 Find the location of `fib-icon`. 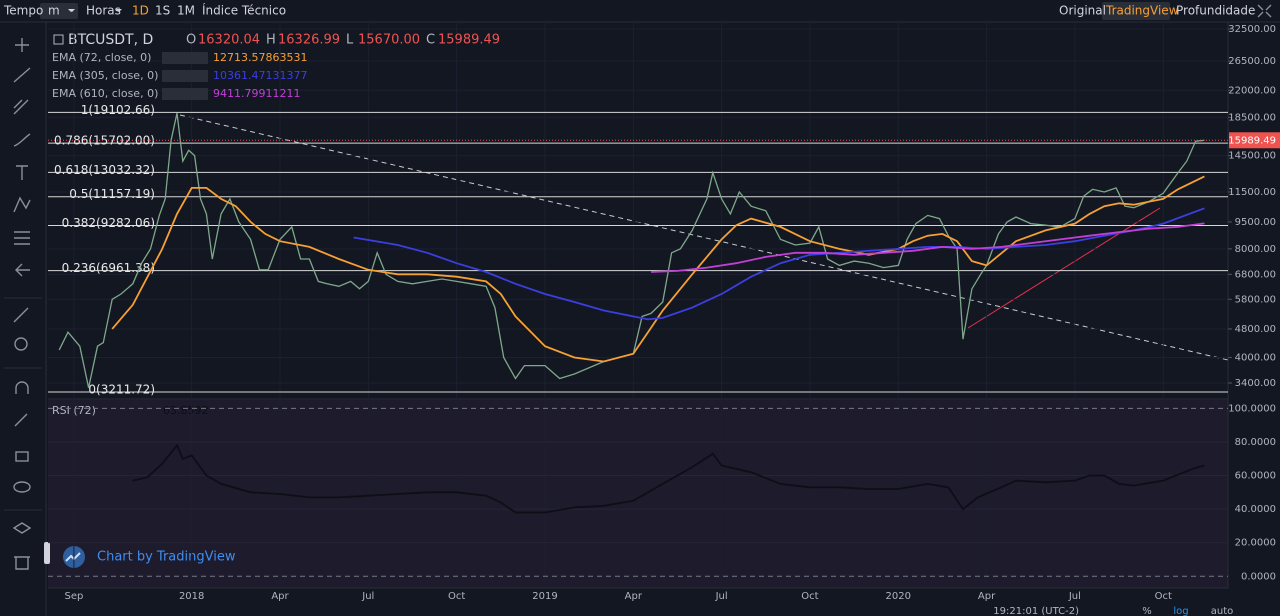

fib-icon is located at coordinates (22, 238).